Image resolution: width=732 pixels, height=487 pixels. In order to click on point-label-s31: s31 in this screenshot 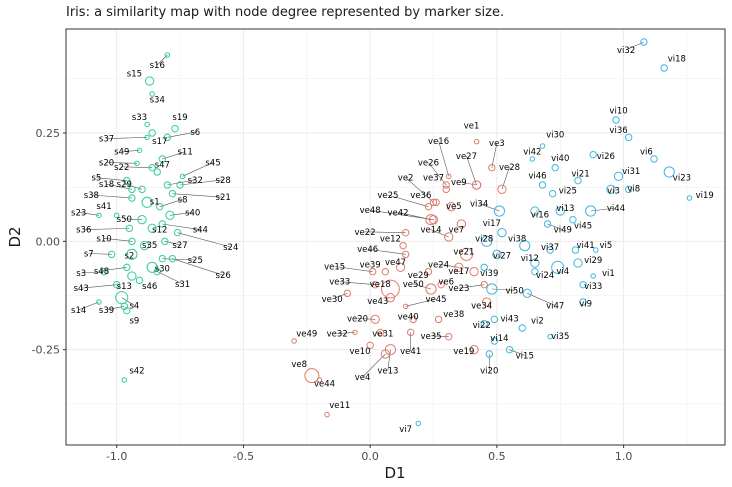, I will do `click(182, 285)`.